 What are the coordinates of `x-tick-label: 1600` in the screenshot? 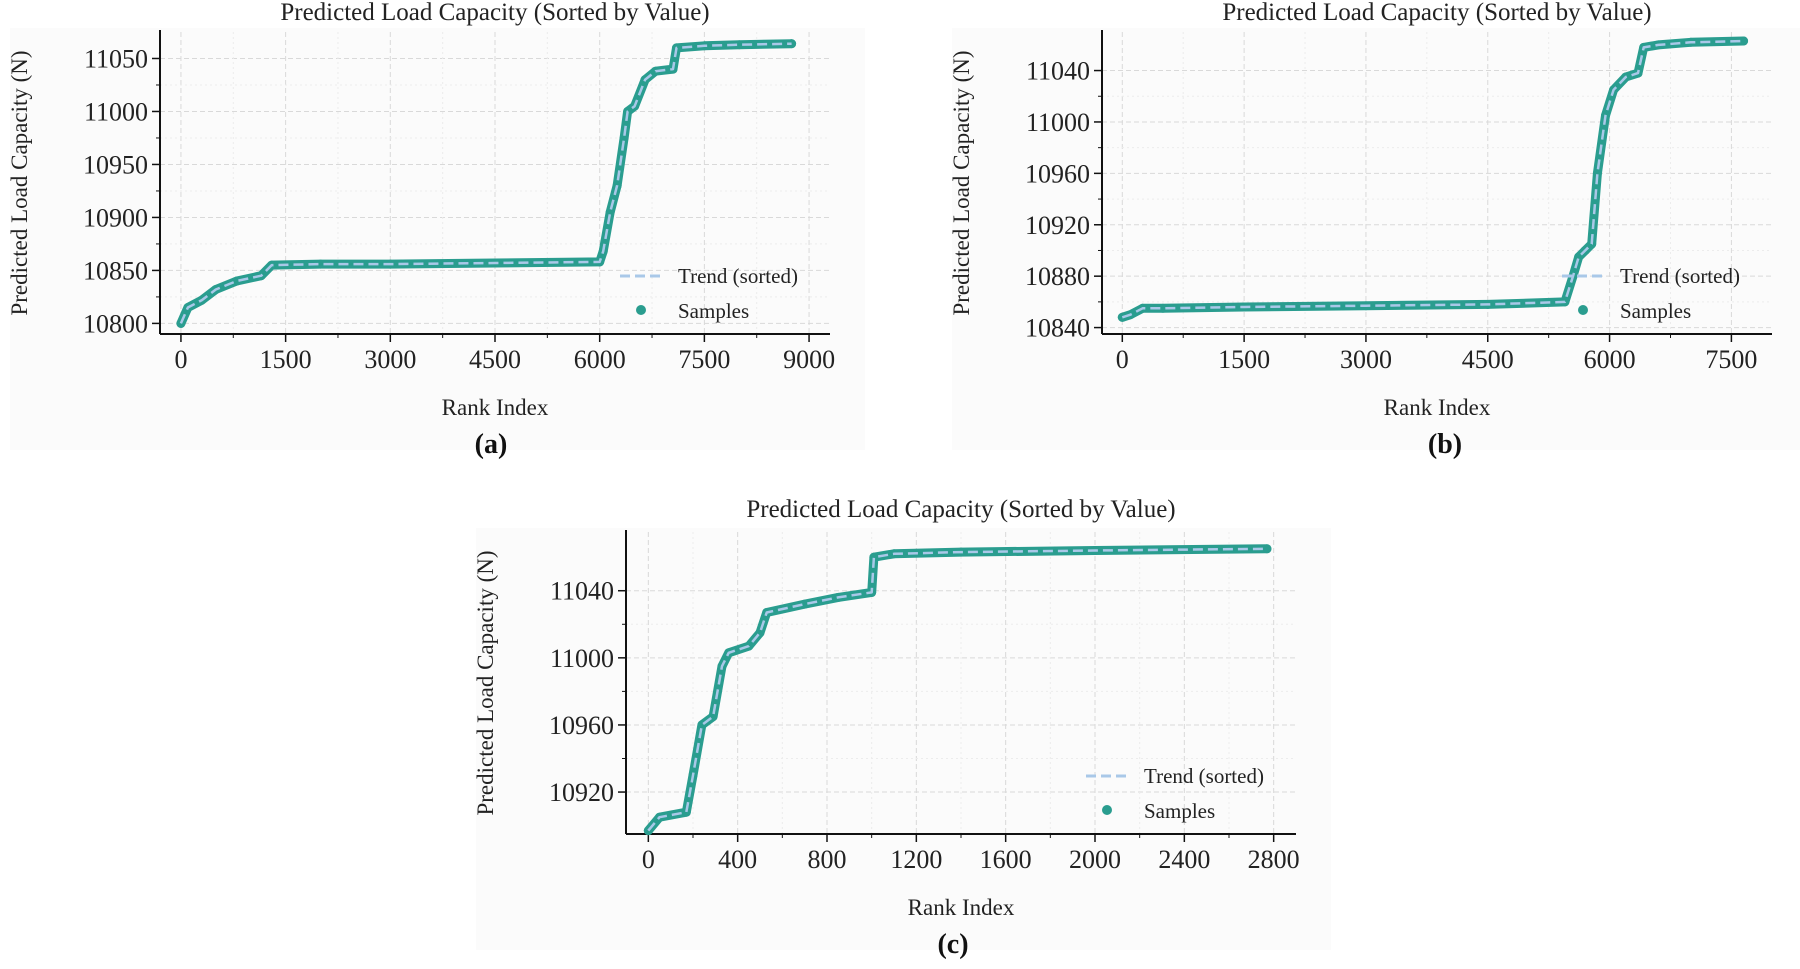 It's located at (1006, 859).